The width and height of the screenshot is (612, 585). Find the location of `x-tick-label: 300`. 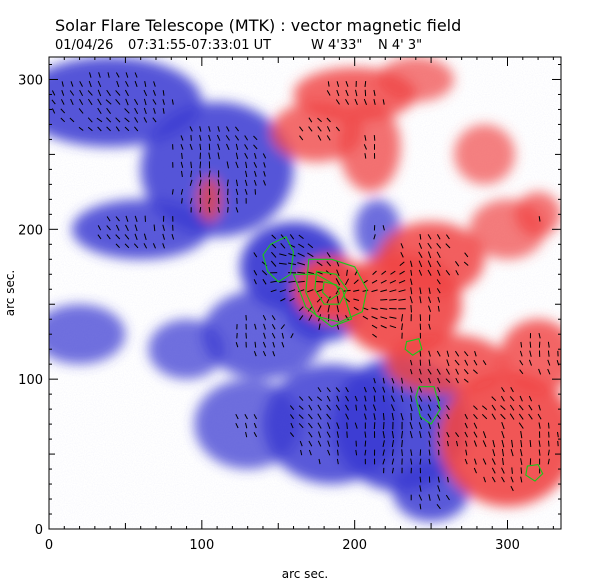

x-tick-label: 300 is located at coordinates (507, 545).